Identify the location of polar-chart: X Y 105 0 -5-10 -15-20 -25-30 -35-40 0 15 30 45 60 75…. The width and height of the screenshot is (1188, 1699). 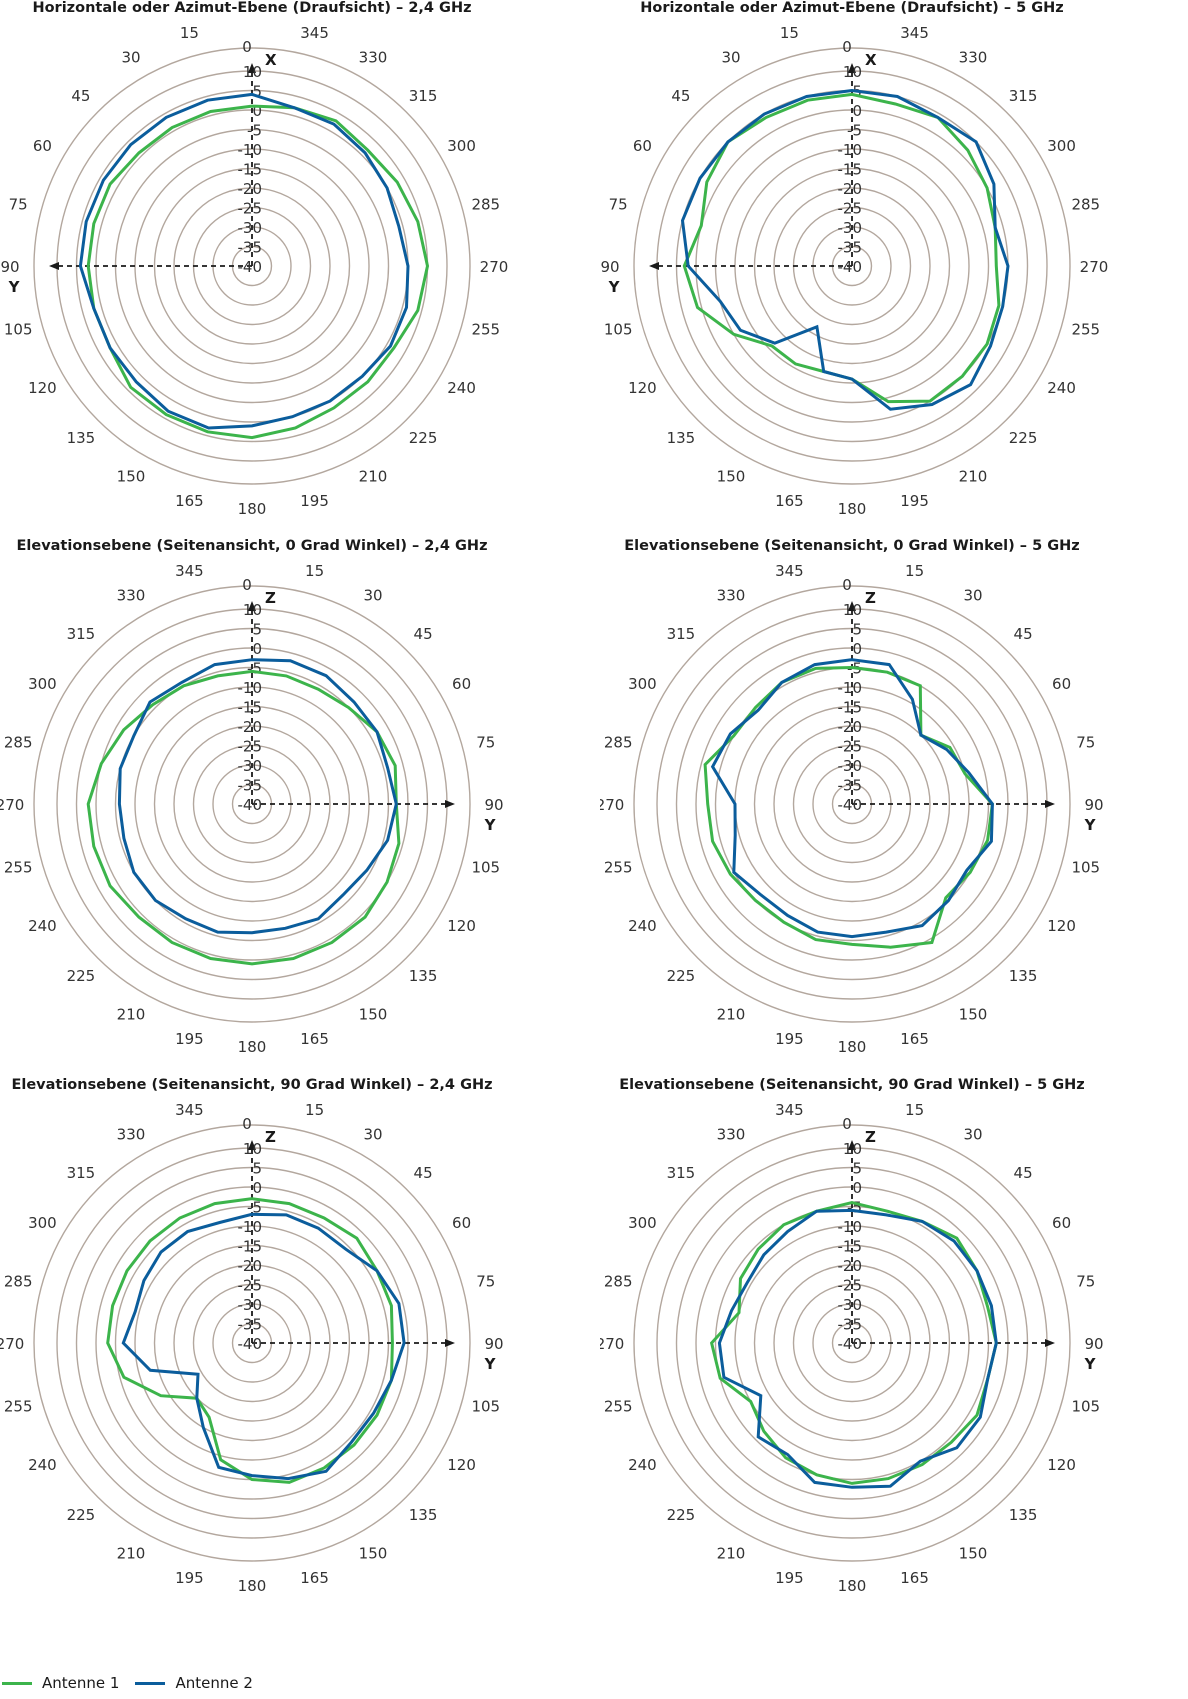
(854, 271).